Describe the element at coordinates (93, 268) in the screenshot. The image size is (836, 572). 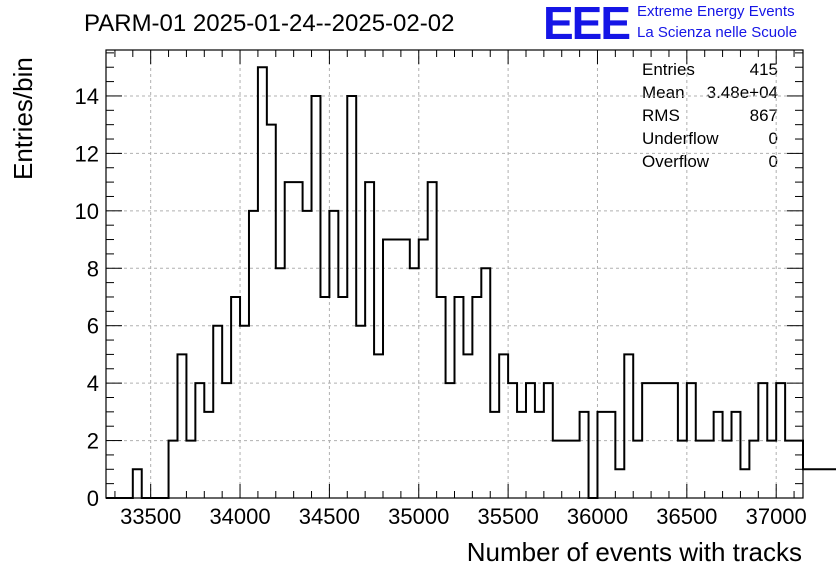
I see `y-tick-label: 8` at that location.